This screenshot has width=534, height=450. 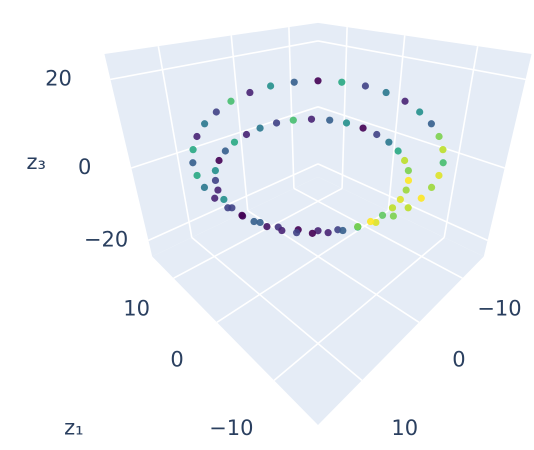 I want to click on x-tick-label: 0, so click(x=176, y=359).